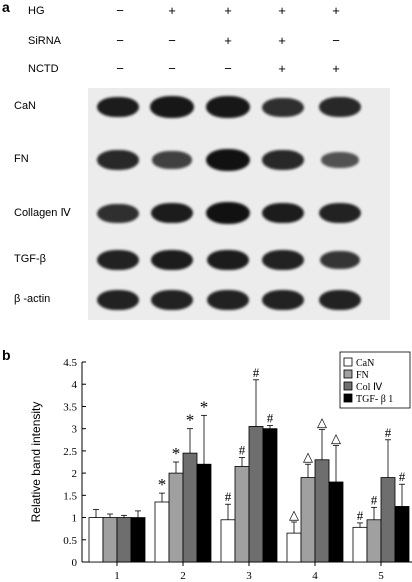  I want to click on y-tick-label: 2.5, so click(70, 452).